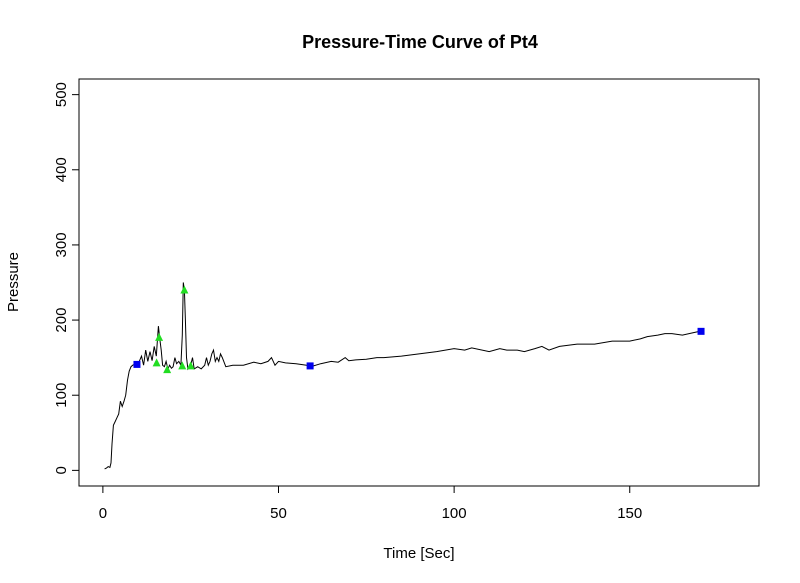  I want to click on y-tick-label: 200, so click(61, 320).